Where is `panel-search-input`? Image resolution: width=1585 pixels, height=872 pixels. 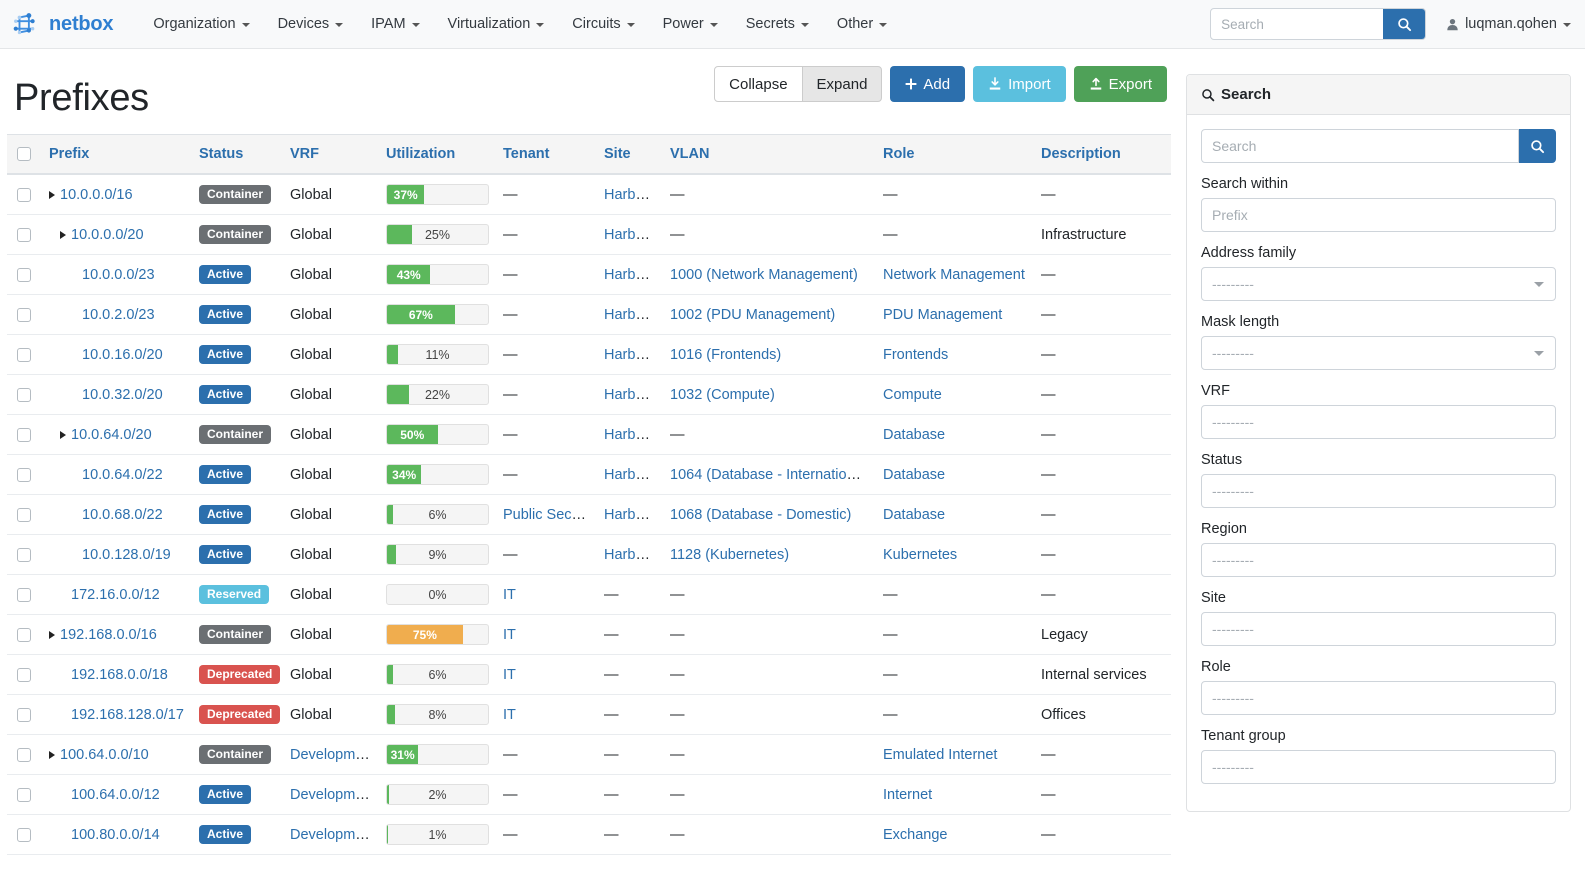
panel-search-input is located at coordinates (1360, 146).